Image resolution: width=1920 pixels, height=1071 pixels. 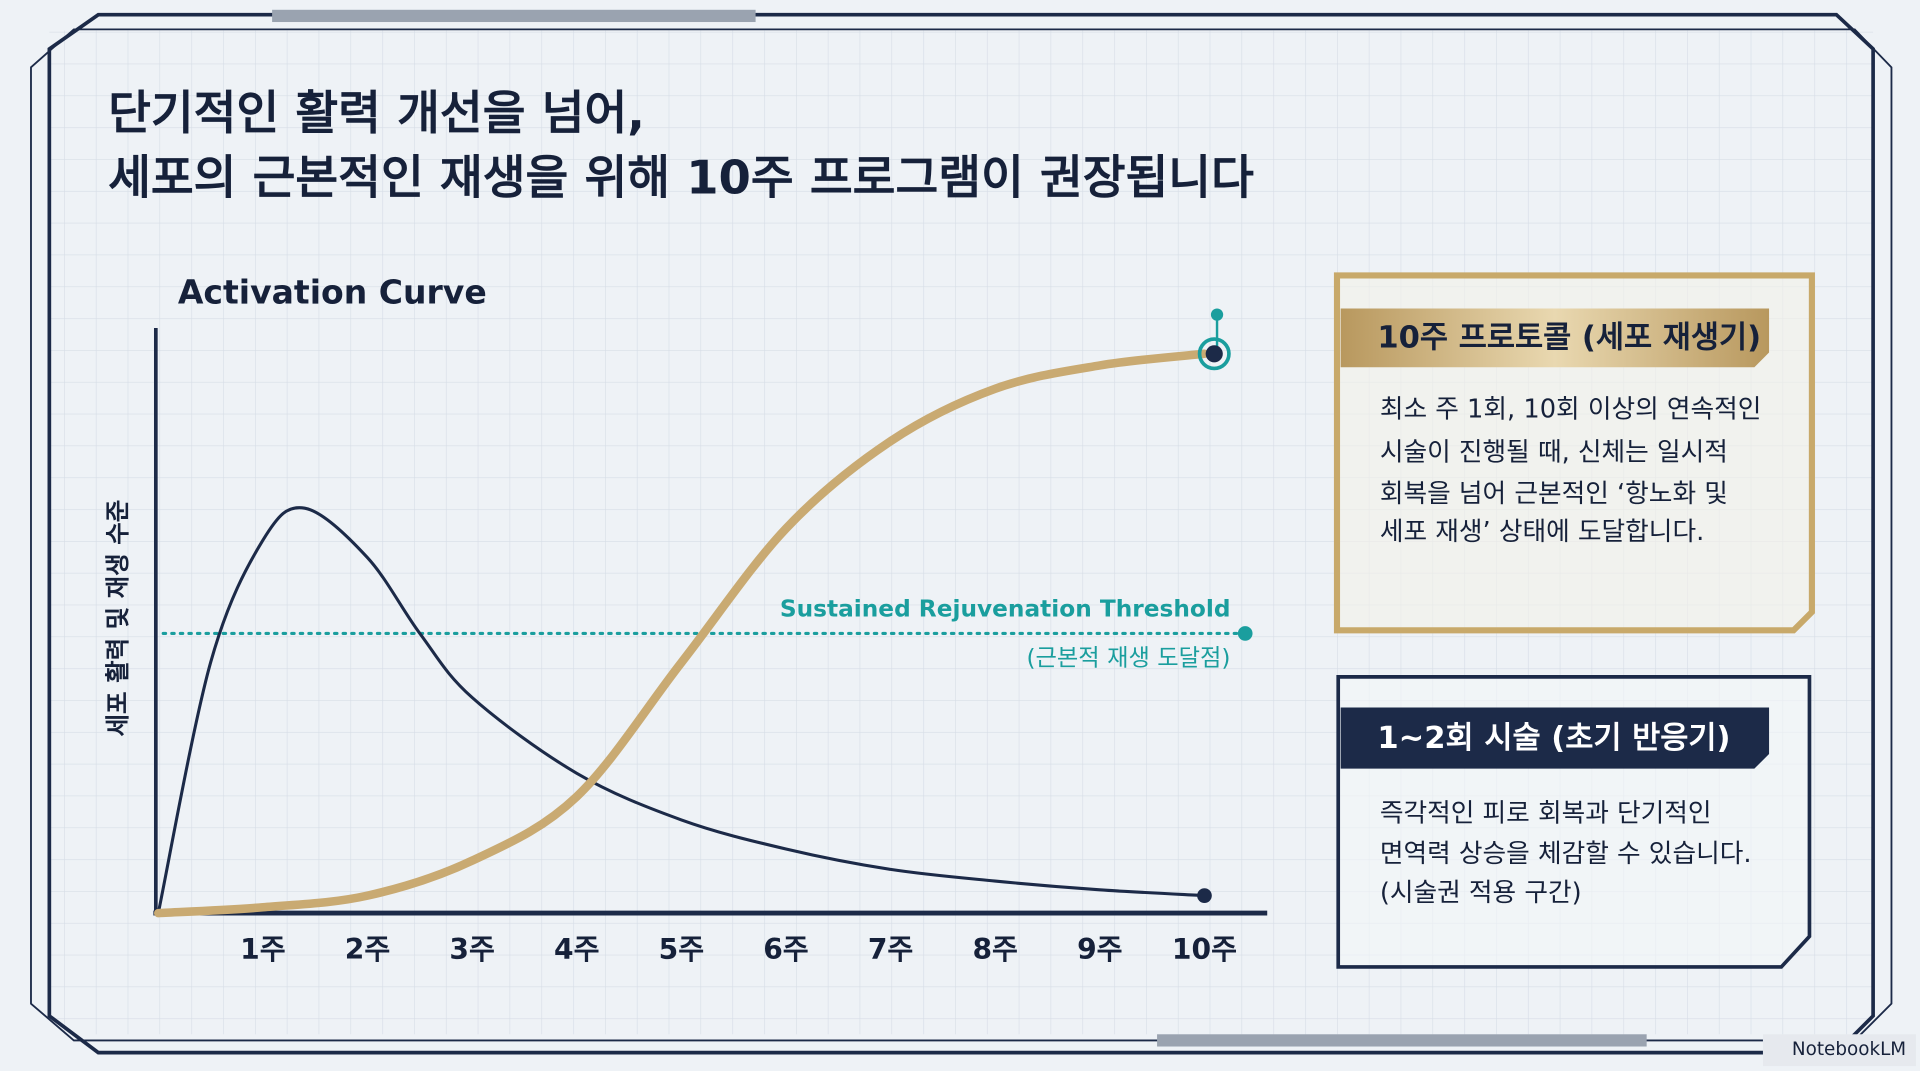 What do you see at coordinates (1217, 314) in the screenshot?
I see `end-marker-top` at bounding box center [1217, 314].